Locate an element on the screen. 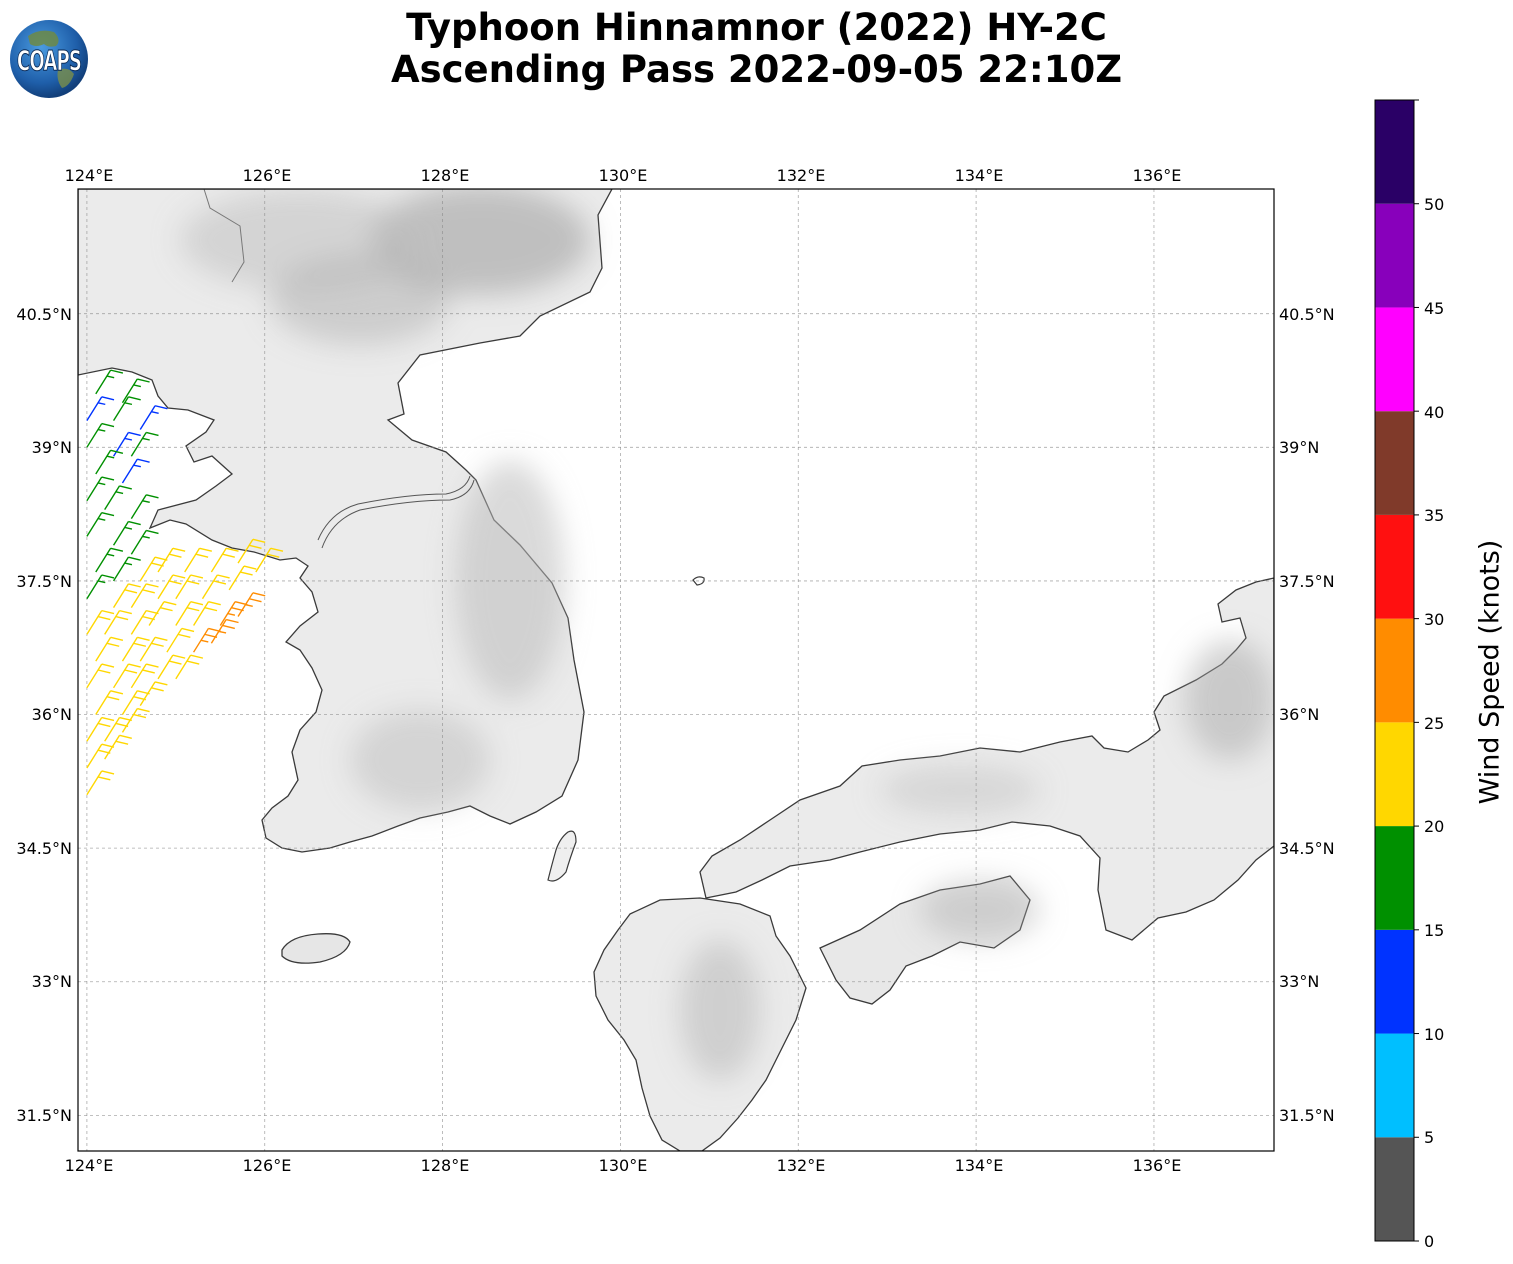 This screenshot has height=1264, width=1513. logo-text: COAPS is located at coordinates (49, 61).